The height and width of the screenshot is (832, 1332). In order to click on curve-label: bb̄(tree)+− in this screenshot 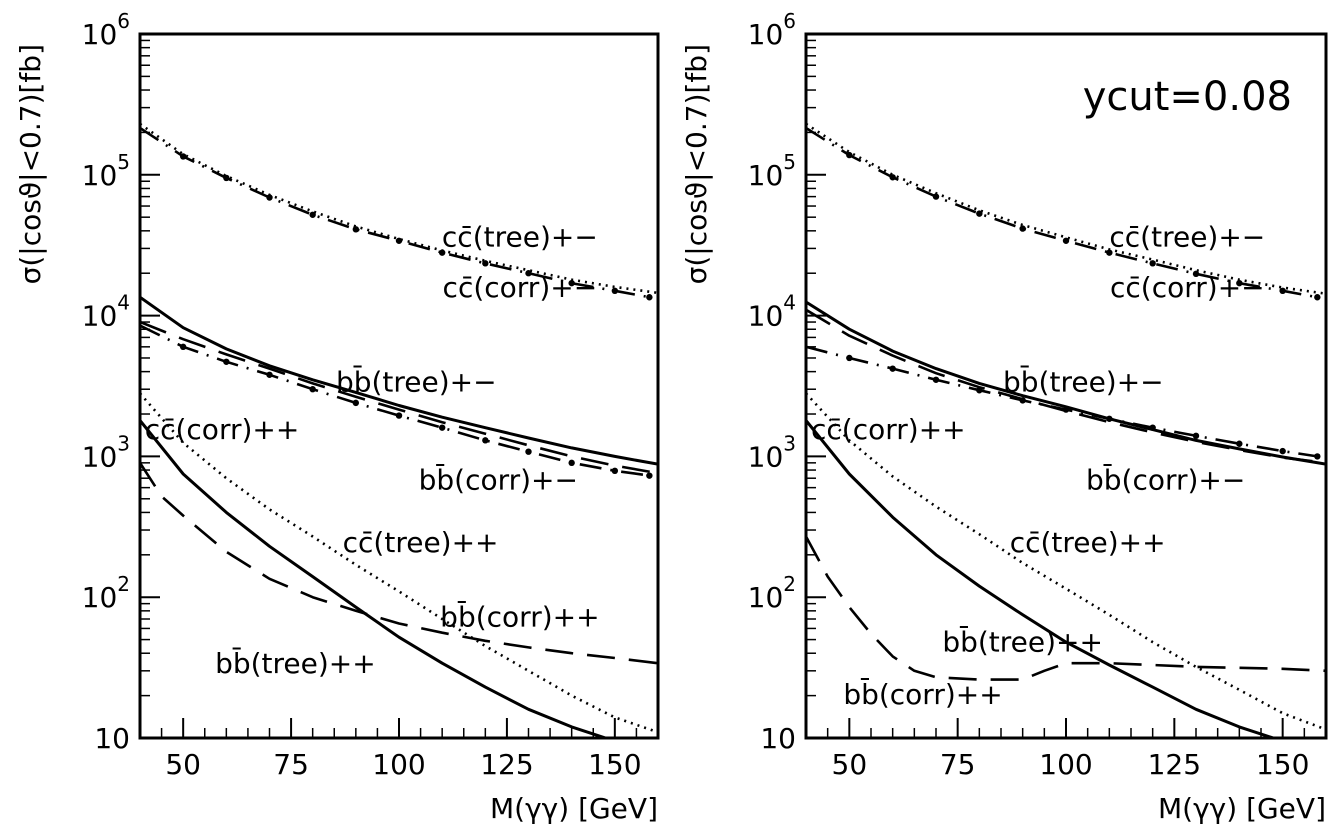, I will do `click(416, 381)`.